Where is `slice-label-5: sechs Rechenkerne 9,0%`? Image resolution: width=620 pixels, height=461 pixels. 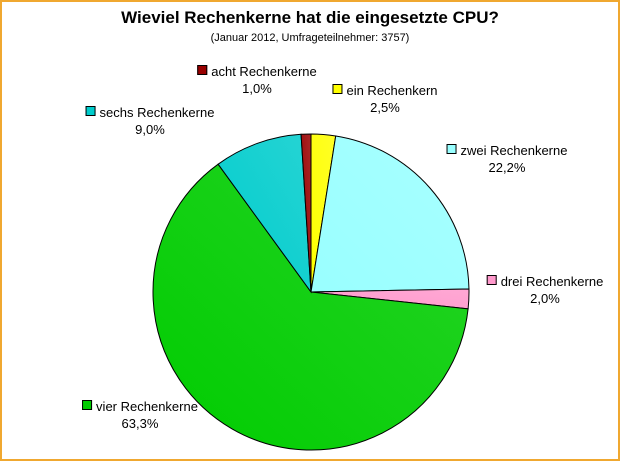 slice-label-5: sechs Rechenkerne 9,0% is located at coordinates (150, 121).